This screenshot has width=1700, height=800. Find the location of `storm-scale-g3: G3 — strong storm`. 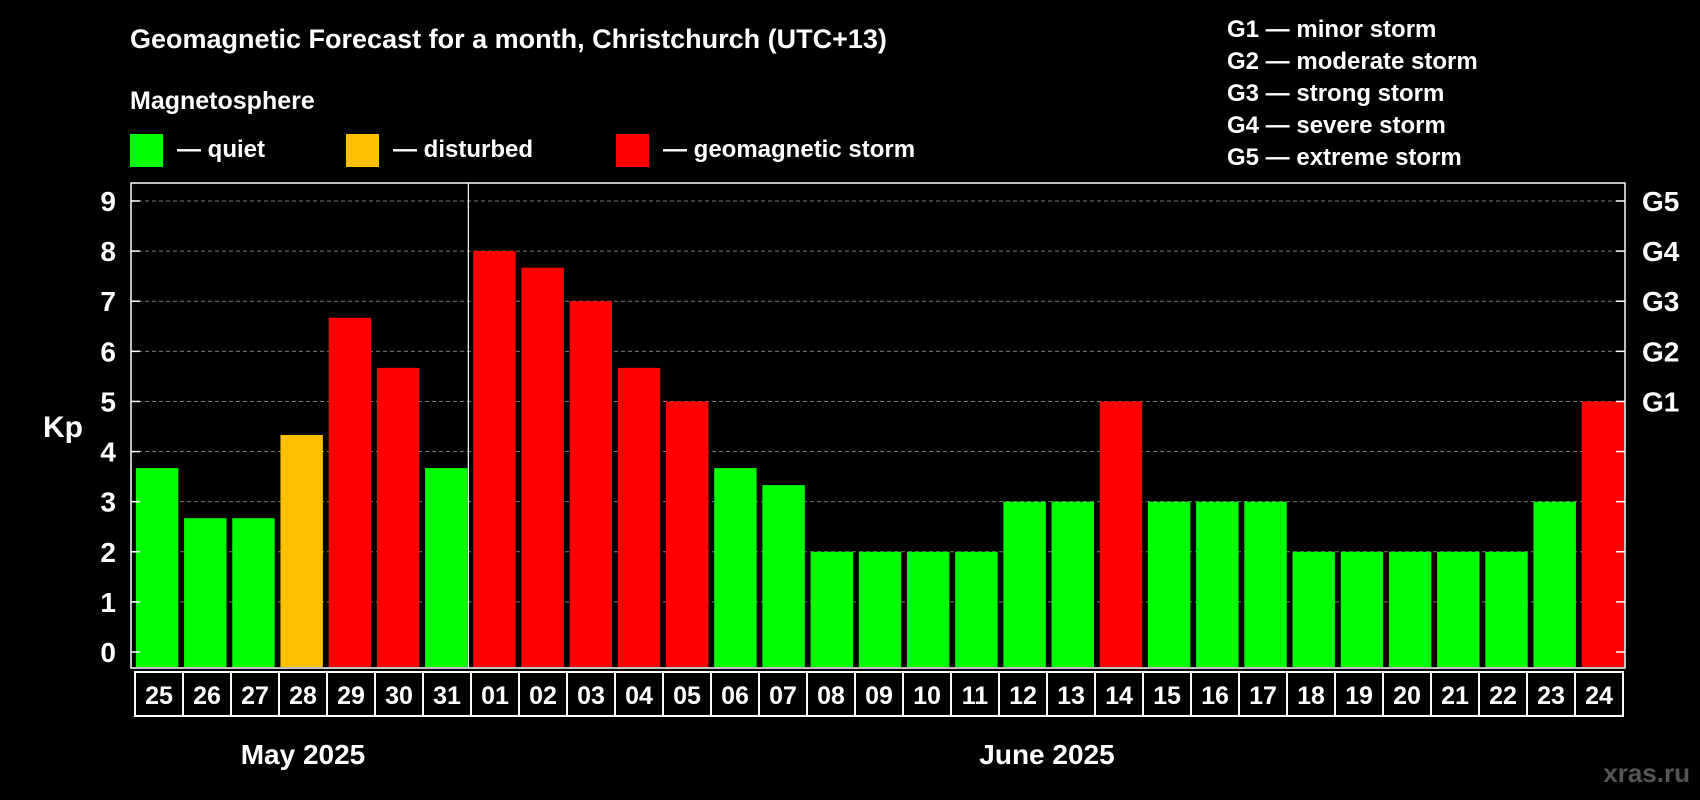

storm-scale-g3: G3 — strong storm is located at coordinates (1335, 93).